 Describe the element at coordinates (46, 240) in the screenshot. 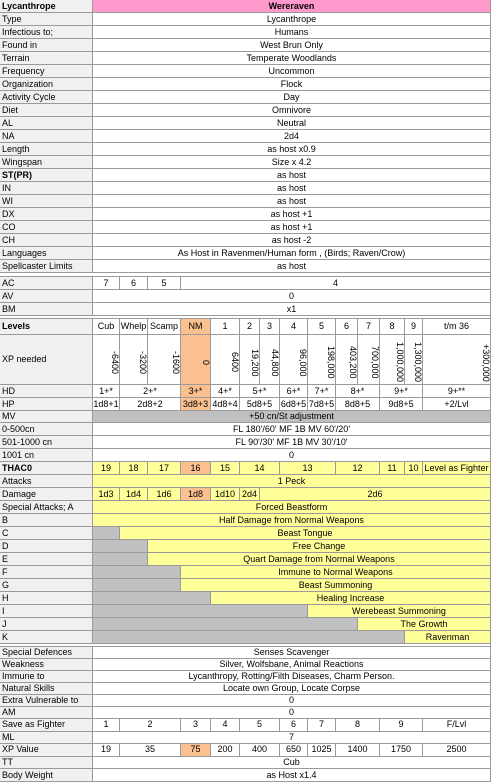

I see `row-label: CH` at that location.